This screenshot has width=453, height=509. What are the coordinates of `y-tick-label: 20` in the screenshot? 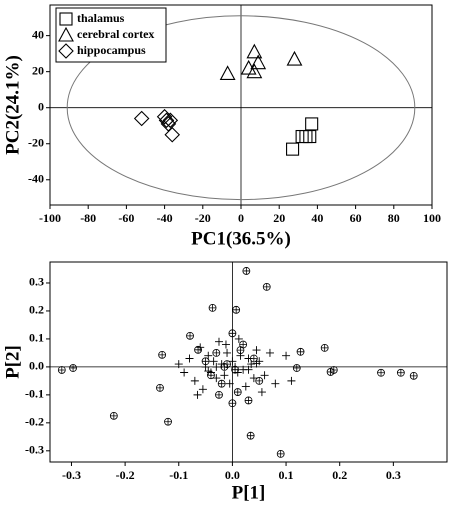 It's located at (38, 70).